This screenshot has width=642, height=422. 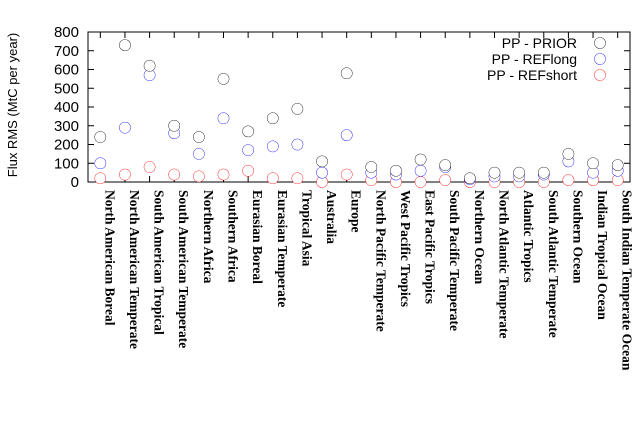 What do you see at coordinates (282, 248) in the screenshot?
I see `x-tick-label: Eurasian Temperate` at bounding box center [282, 248].